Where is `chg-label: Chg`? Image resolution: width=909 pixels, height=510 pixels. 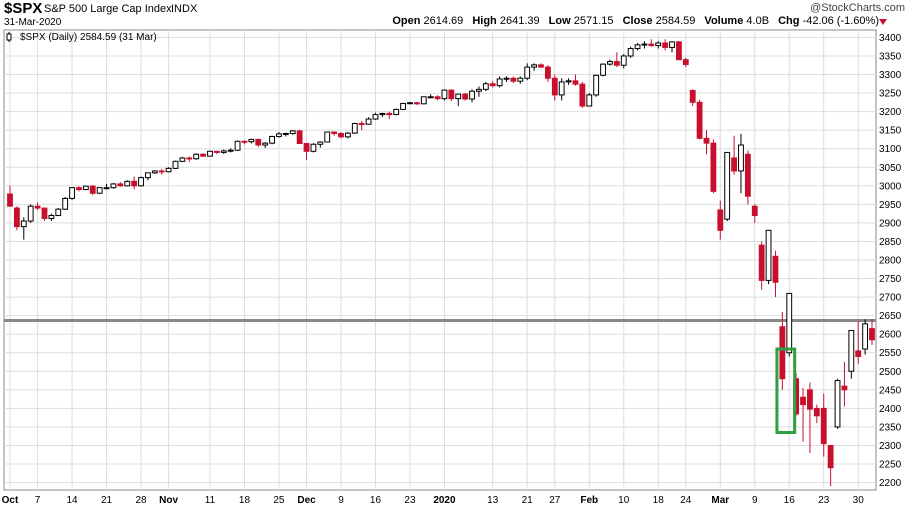 chg-label: Chg is located at coordinates (789, 21).